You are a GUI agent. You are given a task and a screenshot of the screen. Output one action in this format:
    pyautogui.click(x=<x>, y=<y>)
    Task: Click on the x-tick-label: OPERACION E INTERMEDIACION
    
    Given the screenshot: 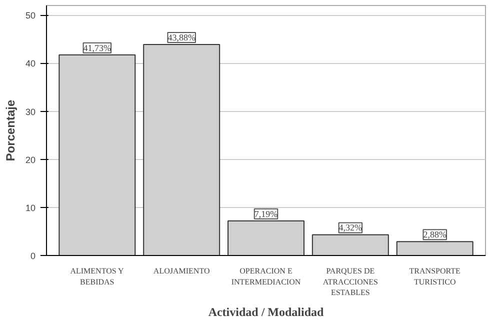 What is the action you would take?
    pyautogui.click(x=266, y=276)
    